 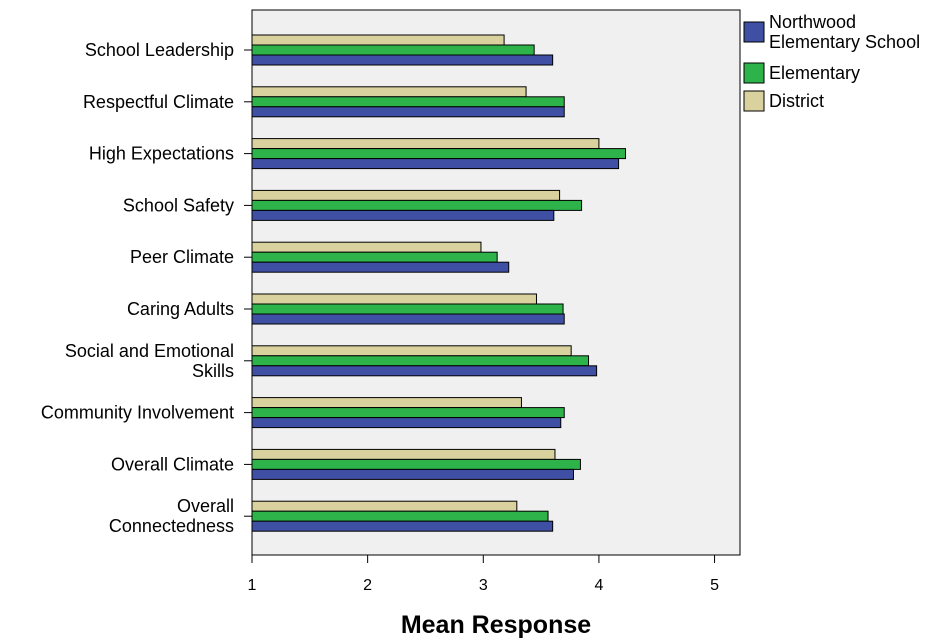 What do you see at coordinates (814, 73) in the screenshot?
I see `legend-label: Elementary` at bounding box center [814, 73].